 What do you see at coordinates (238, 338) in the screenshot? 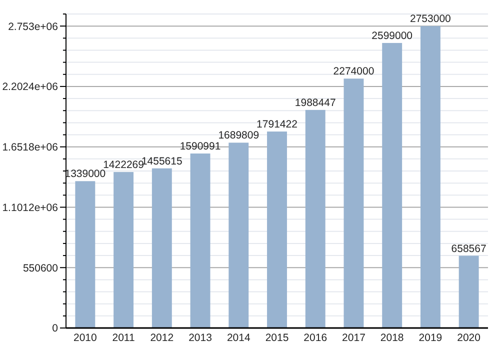
I see `x-tick-label: 2014` at bounding box center [238, 338].